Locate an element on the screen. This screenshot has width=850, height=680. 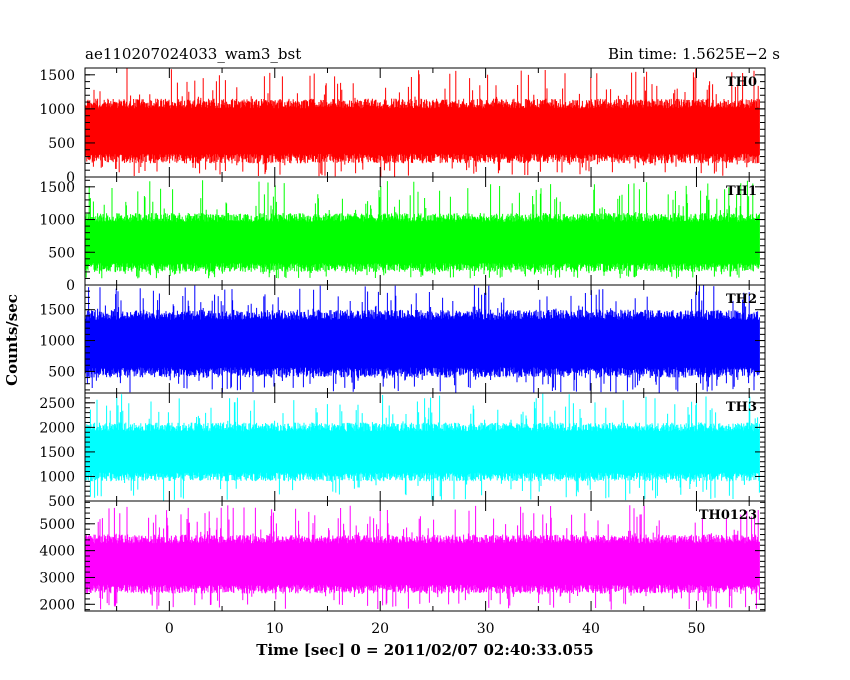
series-th3 is located at coordinates (422, 447).